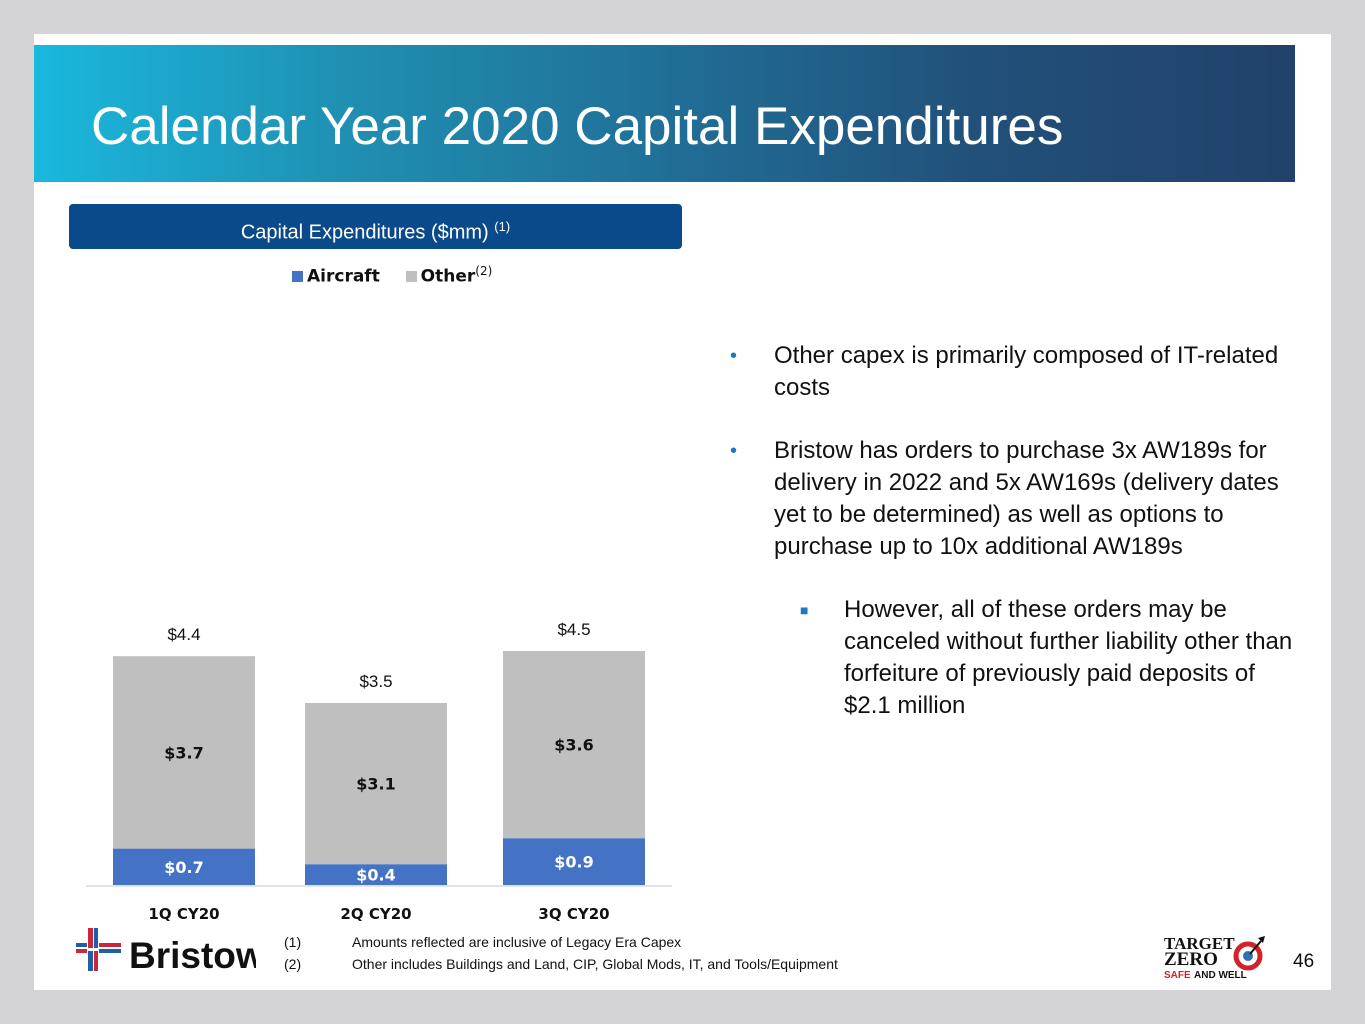 This screenshot has width=1365, height=1024. I want to click on data-label-aircraft: $0.9, so click(573, 862).